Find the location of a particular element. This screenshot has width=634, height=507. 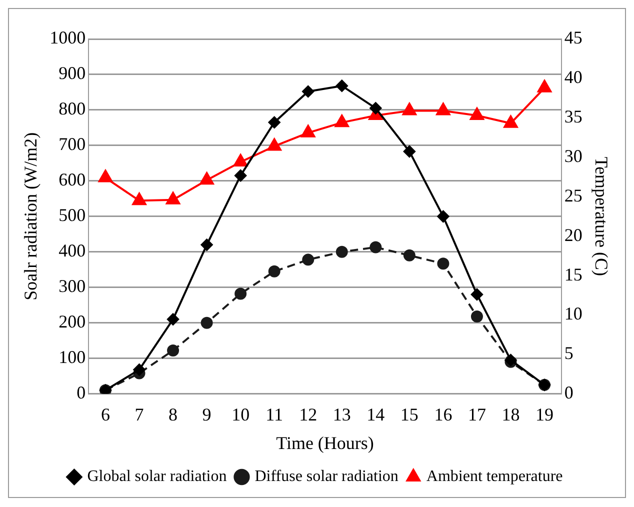

y-tick-label: 800 is located at coordinates (72, 108).